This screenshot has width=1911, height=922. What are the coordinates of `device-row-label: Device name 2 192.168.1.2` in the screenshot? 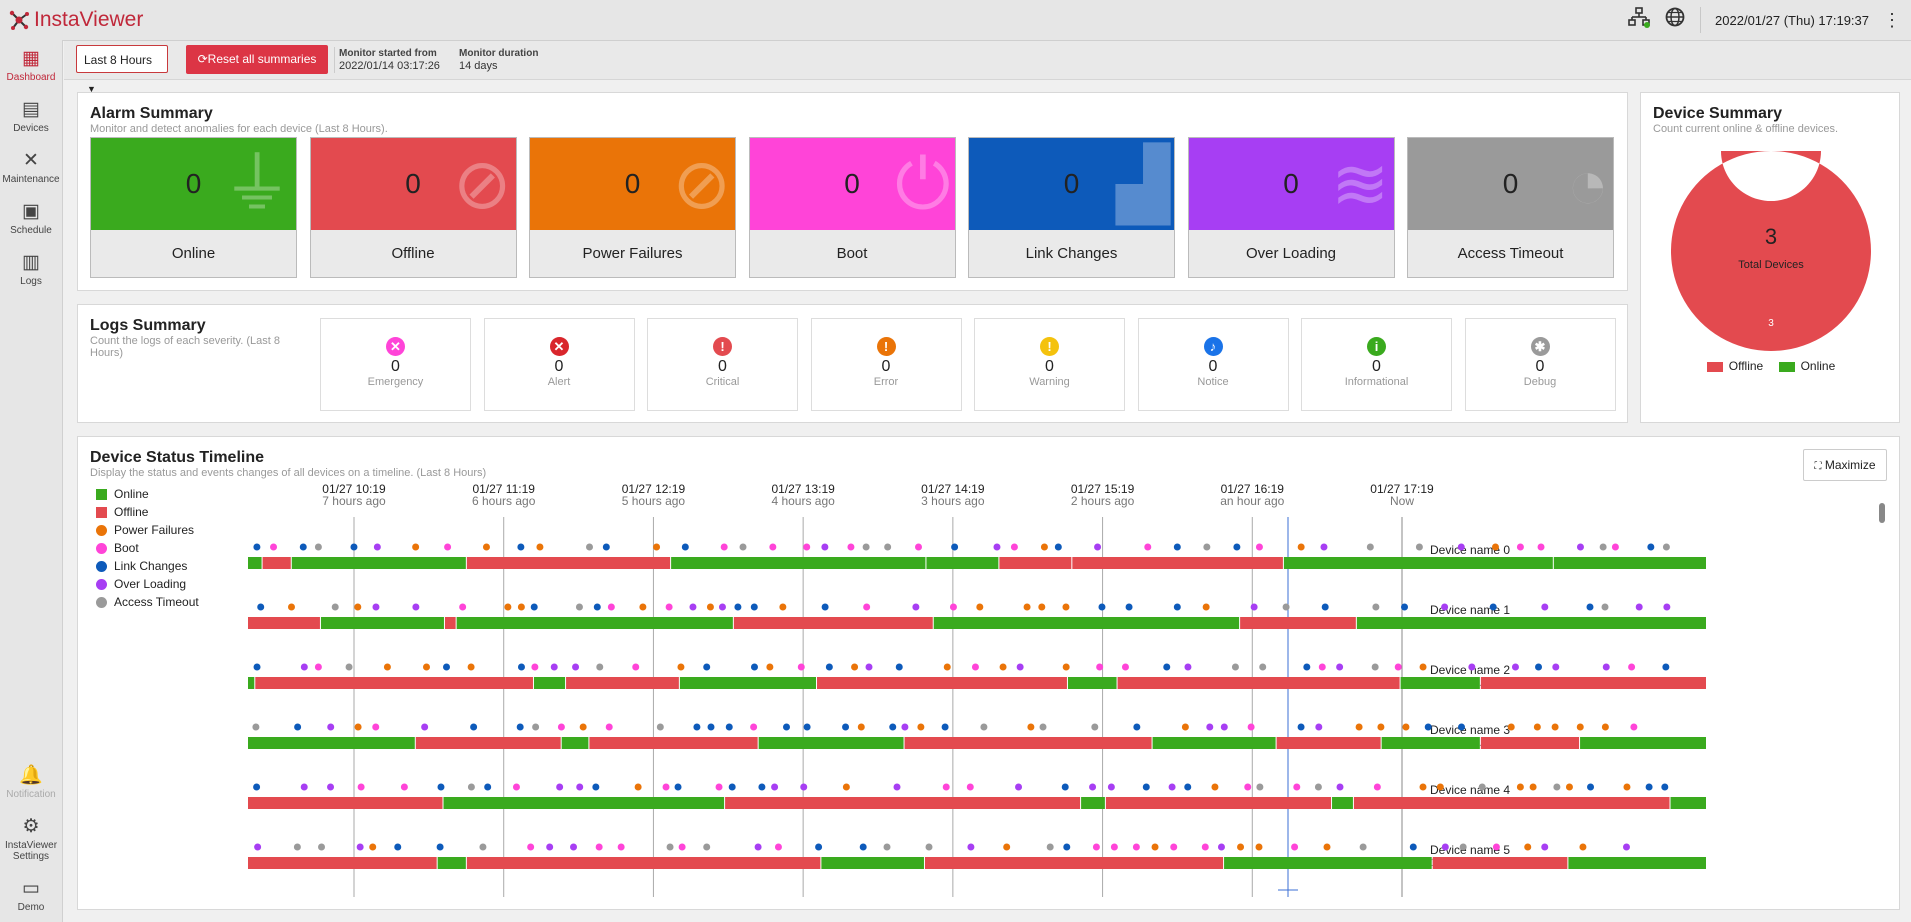 It's located at (1470, 677).